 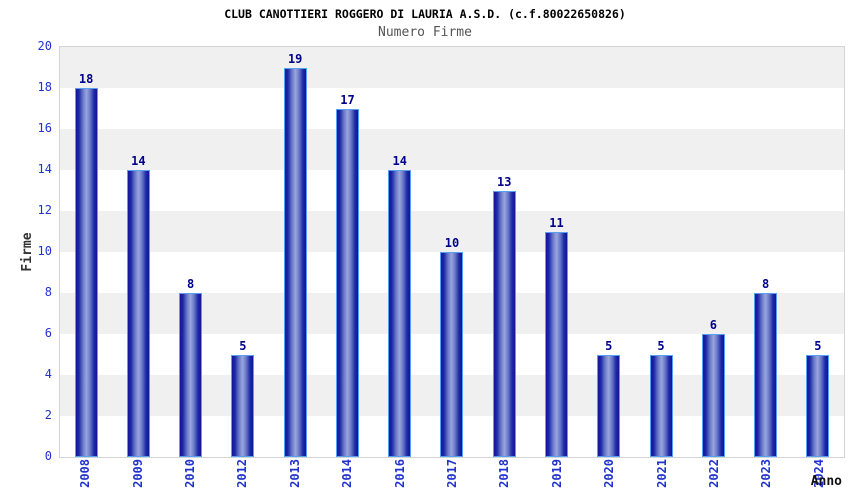 I want to click on x-tick-cell: 2016, so click(x=399, y=479).